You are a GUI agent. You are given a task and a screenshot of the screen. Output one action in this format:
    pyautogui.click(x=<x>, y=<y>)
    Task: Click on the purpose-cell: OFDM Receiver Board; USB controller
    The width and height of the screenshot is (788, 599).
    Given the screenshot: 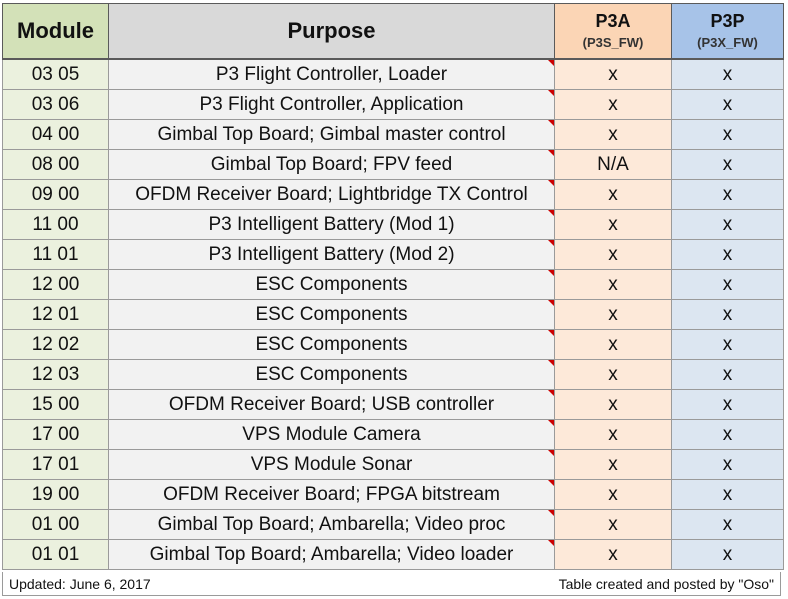 What is the action you would take?
    pyautogui.click(x=331, y=404)
    